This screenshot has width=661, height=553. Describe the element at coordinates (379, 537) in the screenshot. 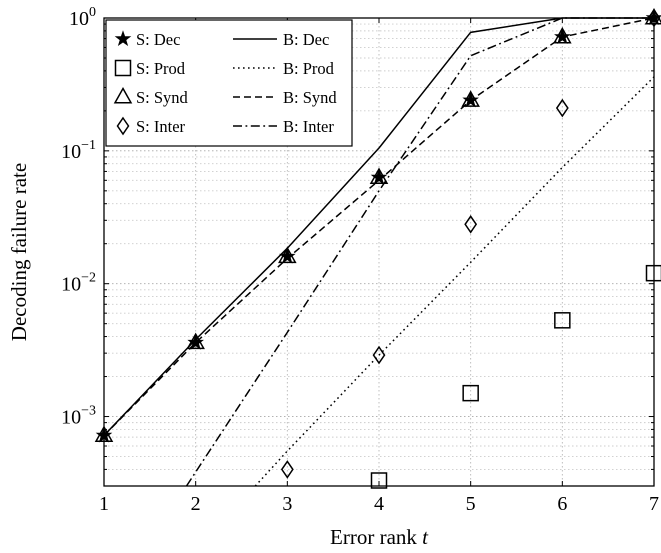

I see `x-axis-label: Error rank t` at that location.